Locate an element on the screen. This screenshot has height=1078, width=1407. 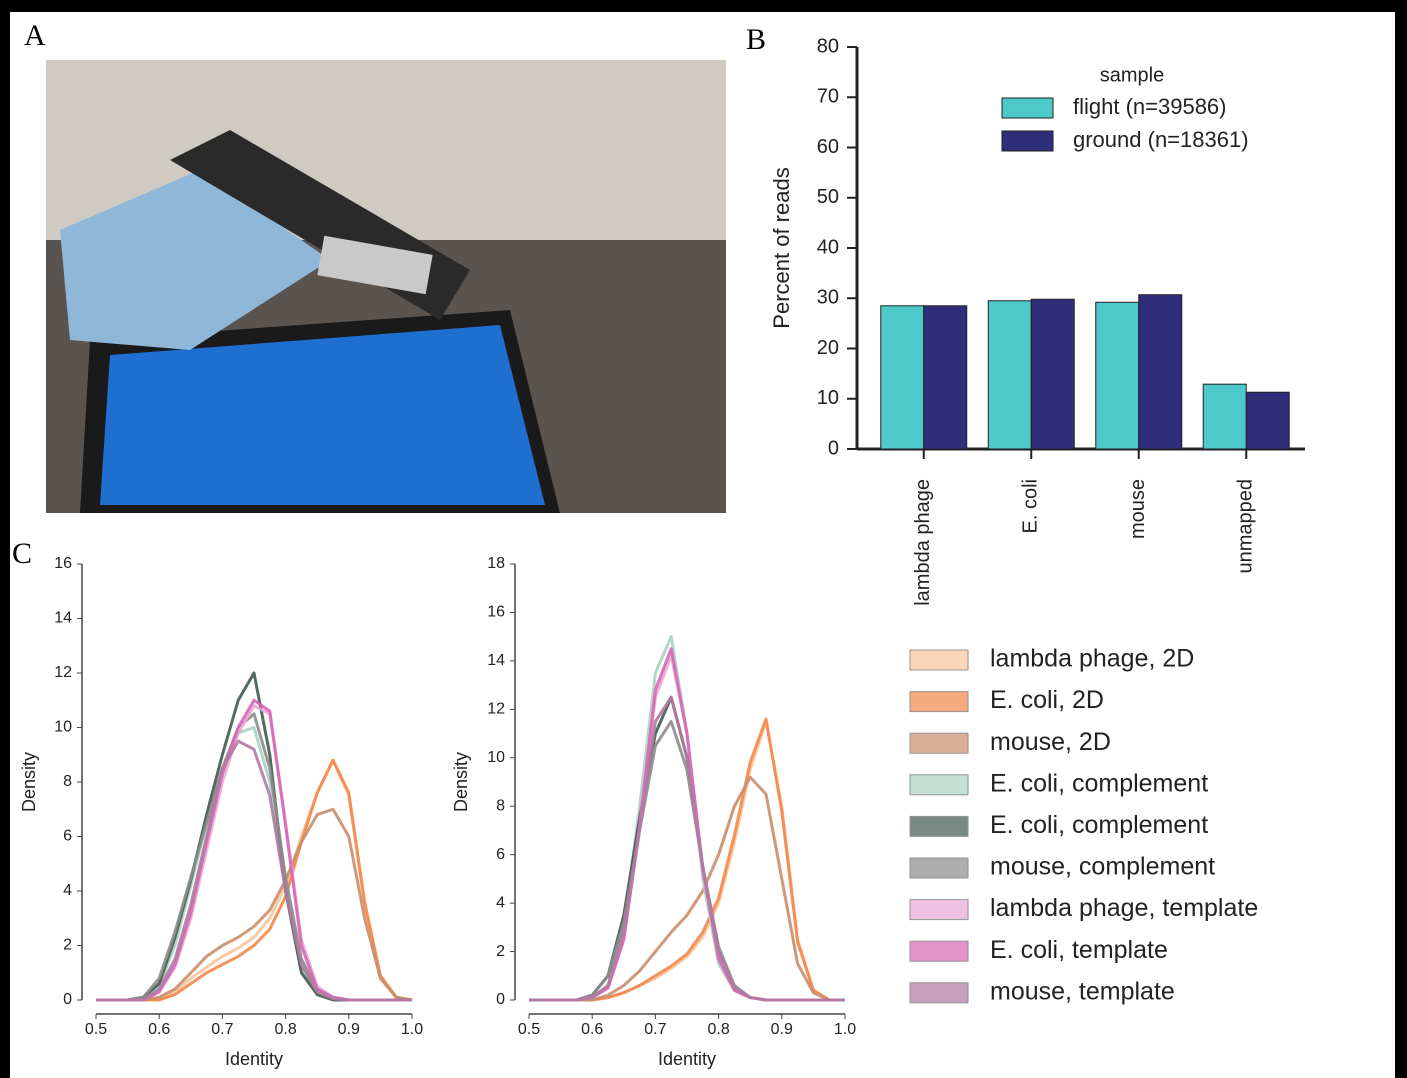
y-tick-label: 18 is located at coordinates (496, 563).